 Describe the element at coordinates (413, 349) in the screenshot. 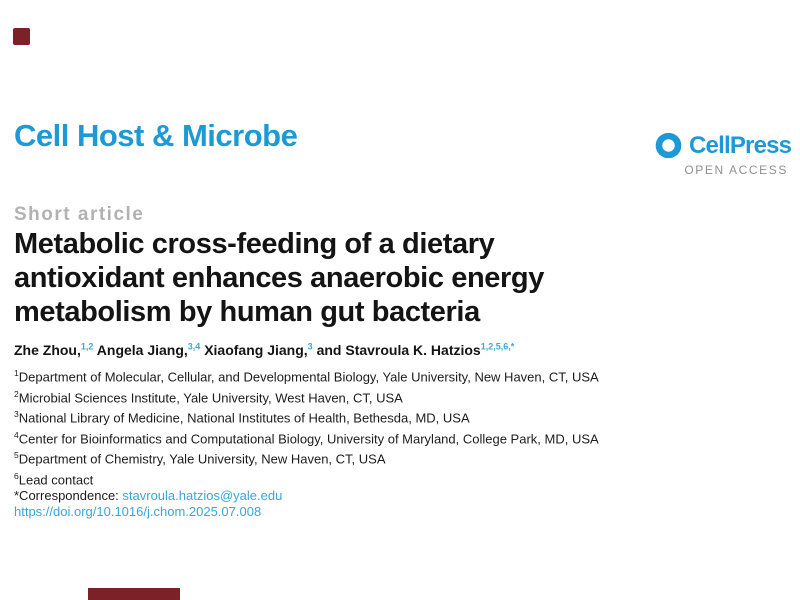

I see `author: and Stavroula K. Hatzios1,2,5,6,*` at that location.